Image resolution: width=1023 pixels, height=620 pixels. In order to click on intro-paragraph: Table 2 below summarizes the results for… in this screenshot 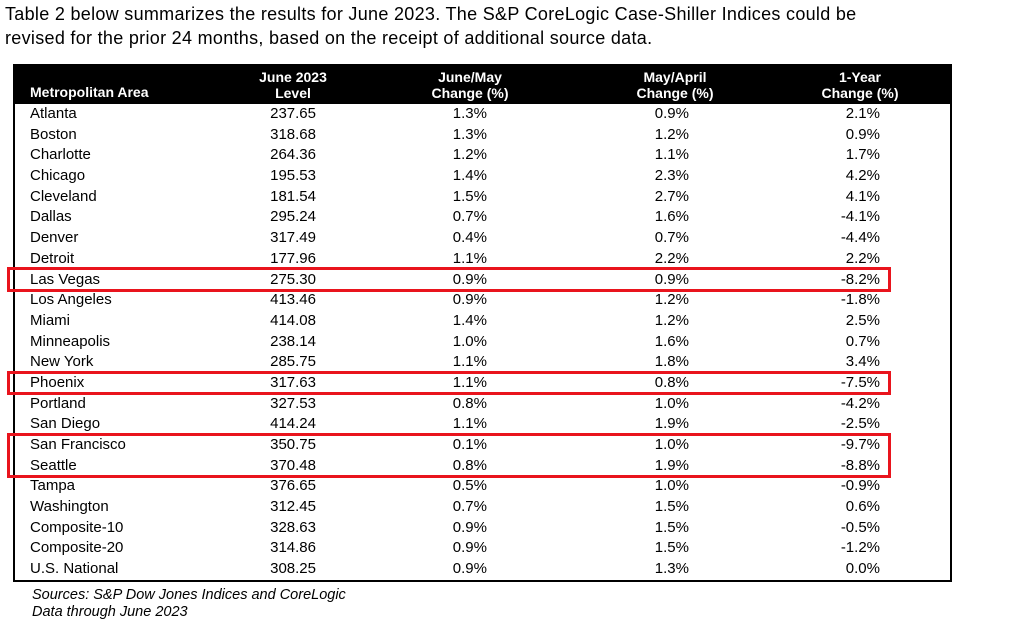, I will do `click(511, 26)`.